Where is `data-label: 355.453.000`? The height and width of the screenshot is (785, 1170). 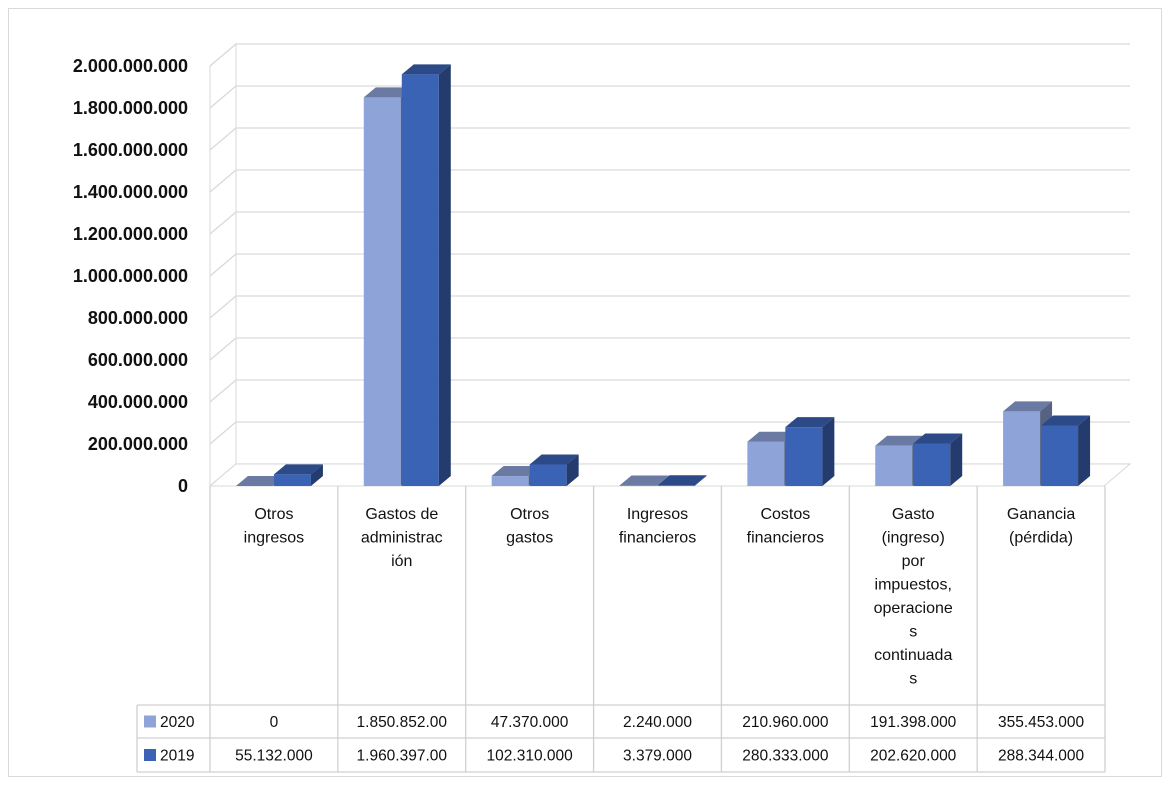 data-label: 355.453.000 is located at coordinates (1041, 722).